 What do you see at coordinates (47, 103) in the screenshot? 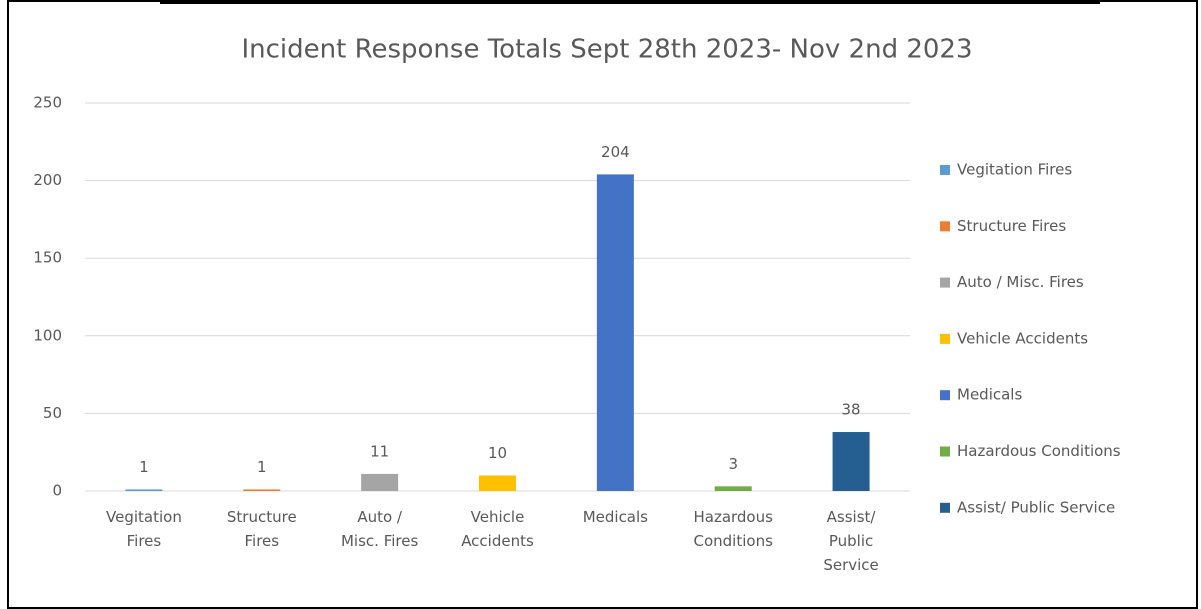
I see `y-tick-label: 250` at bounding box center [47, 103].